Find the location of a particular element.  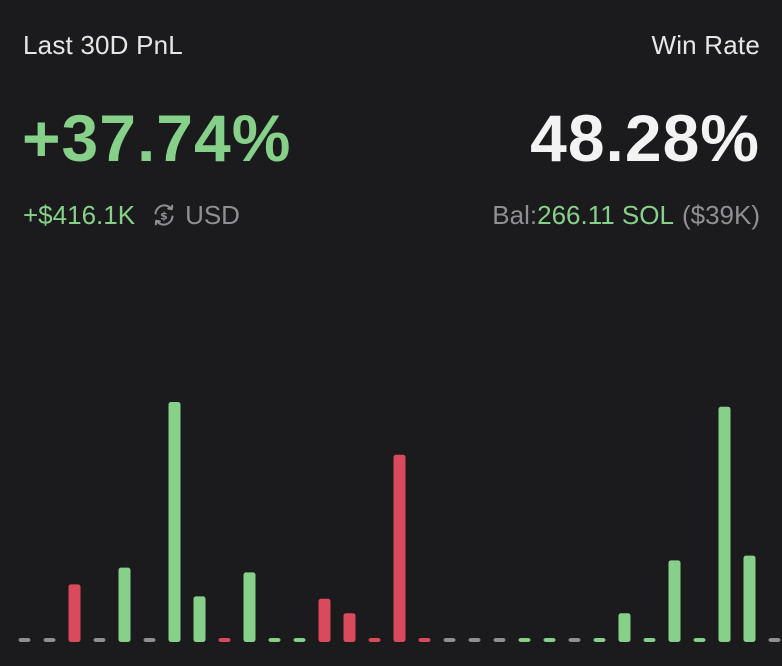

balance-usd: ($39K) is located at coordinates (720, 214).